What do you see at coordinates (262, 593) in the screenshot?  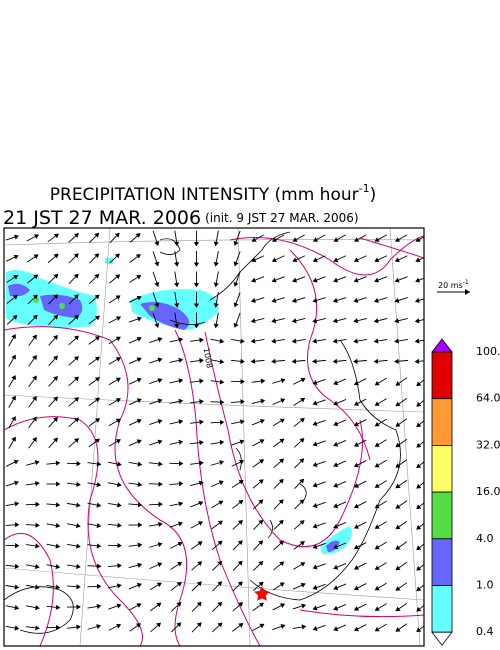 I see `location-star` at bounding box center [262, 593].